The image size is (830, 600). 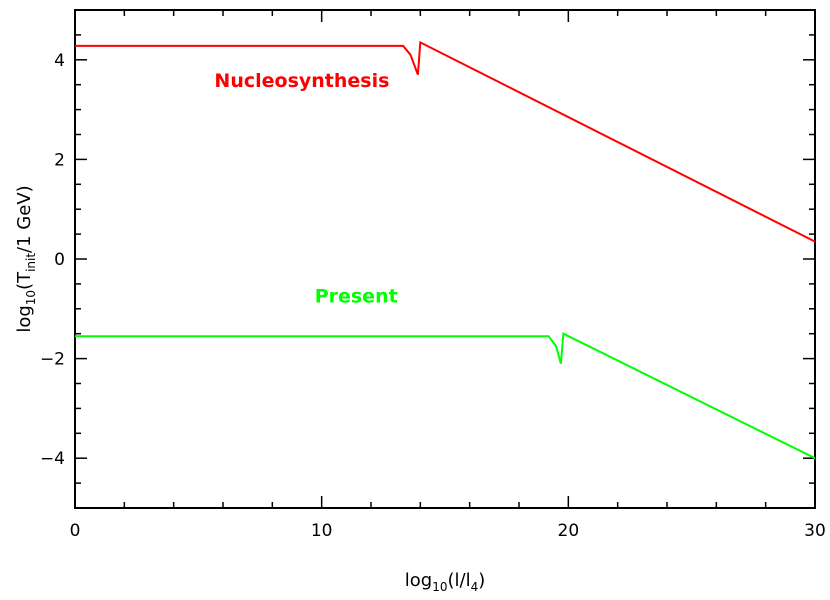 What do you see at coordinates (356, 296) in the screenshot?
I see `series-label-present: Present` at bounding box center [356, 296].